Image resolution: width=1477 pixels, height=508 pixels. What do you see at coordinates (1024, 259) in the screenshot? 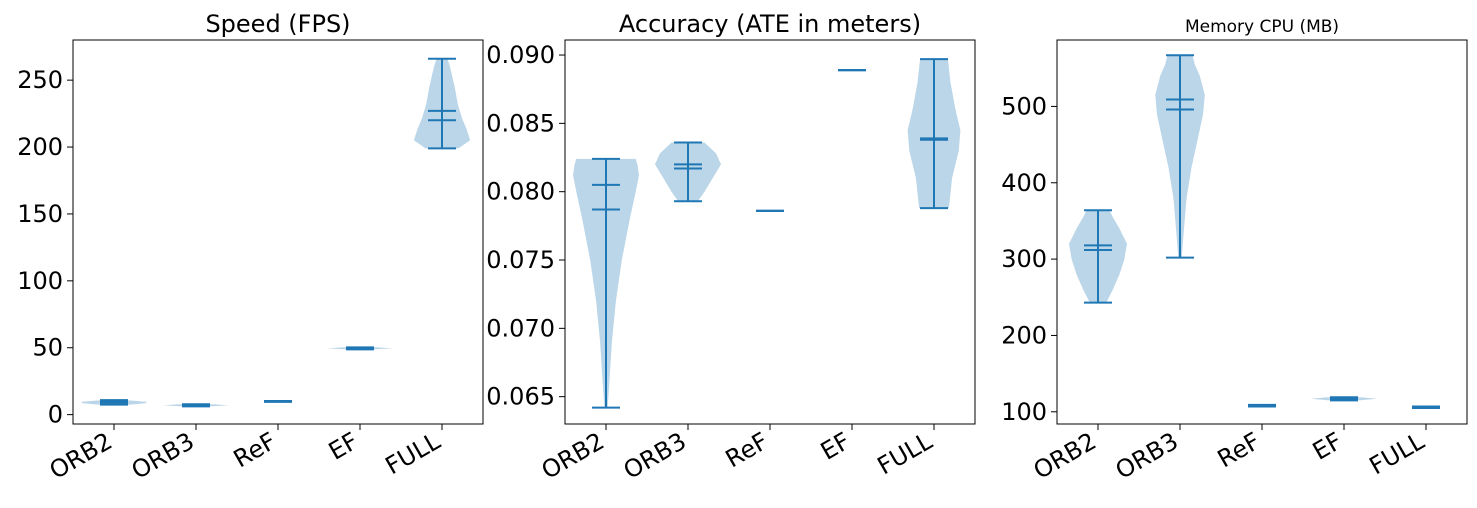
I see `y-tick-label: 300` at bounding box center [1024, 259].